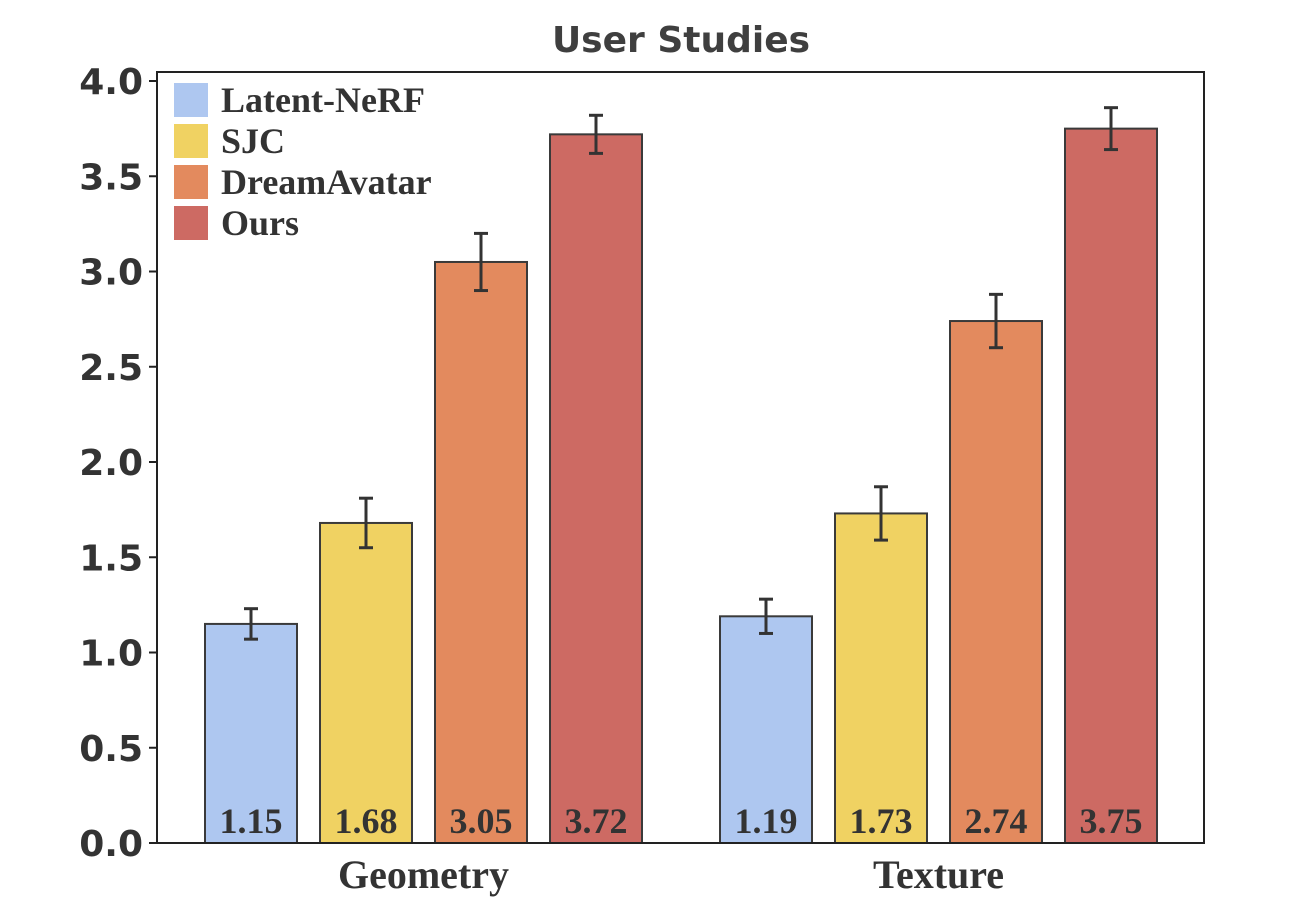  What do you see at coordinates (111, 749) in the screenshot?
I see `y-tick-label: 0.5` at bounding box center [111, 749].